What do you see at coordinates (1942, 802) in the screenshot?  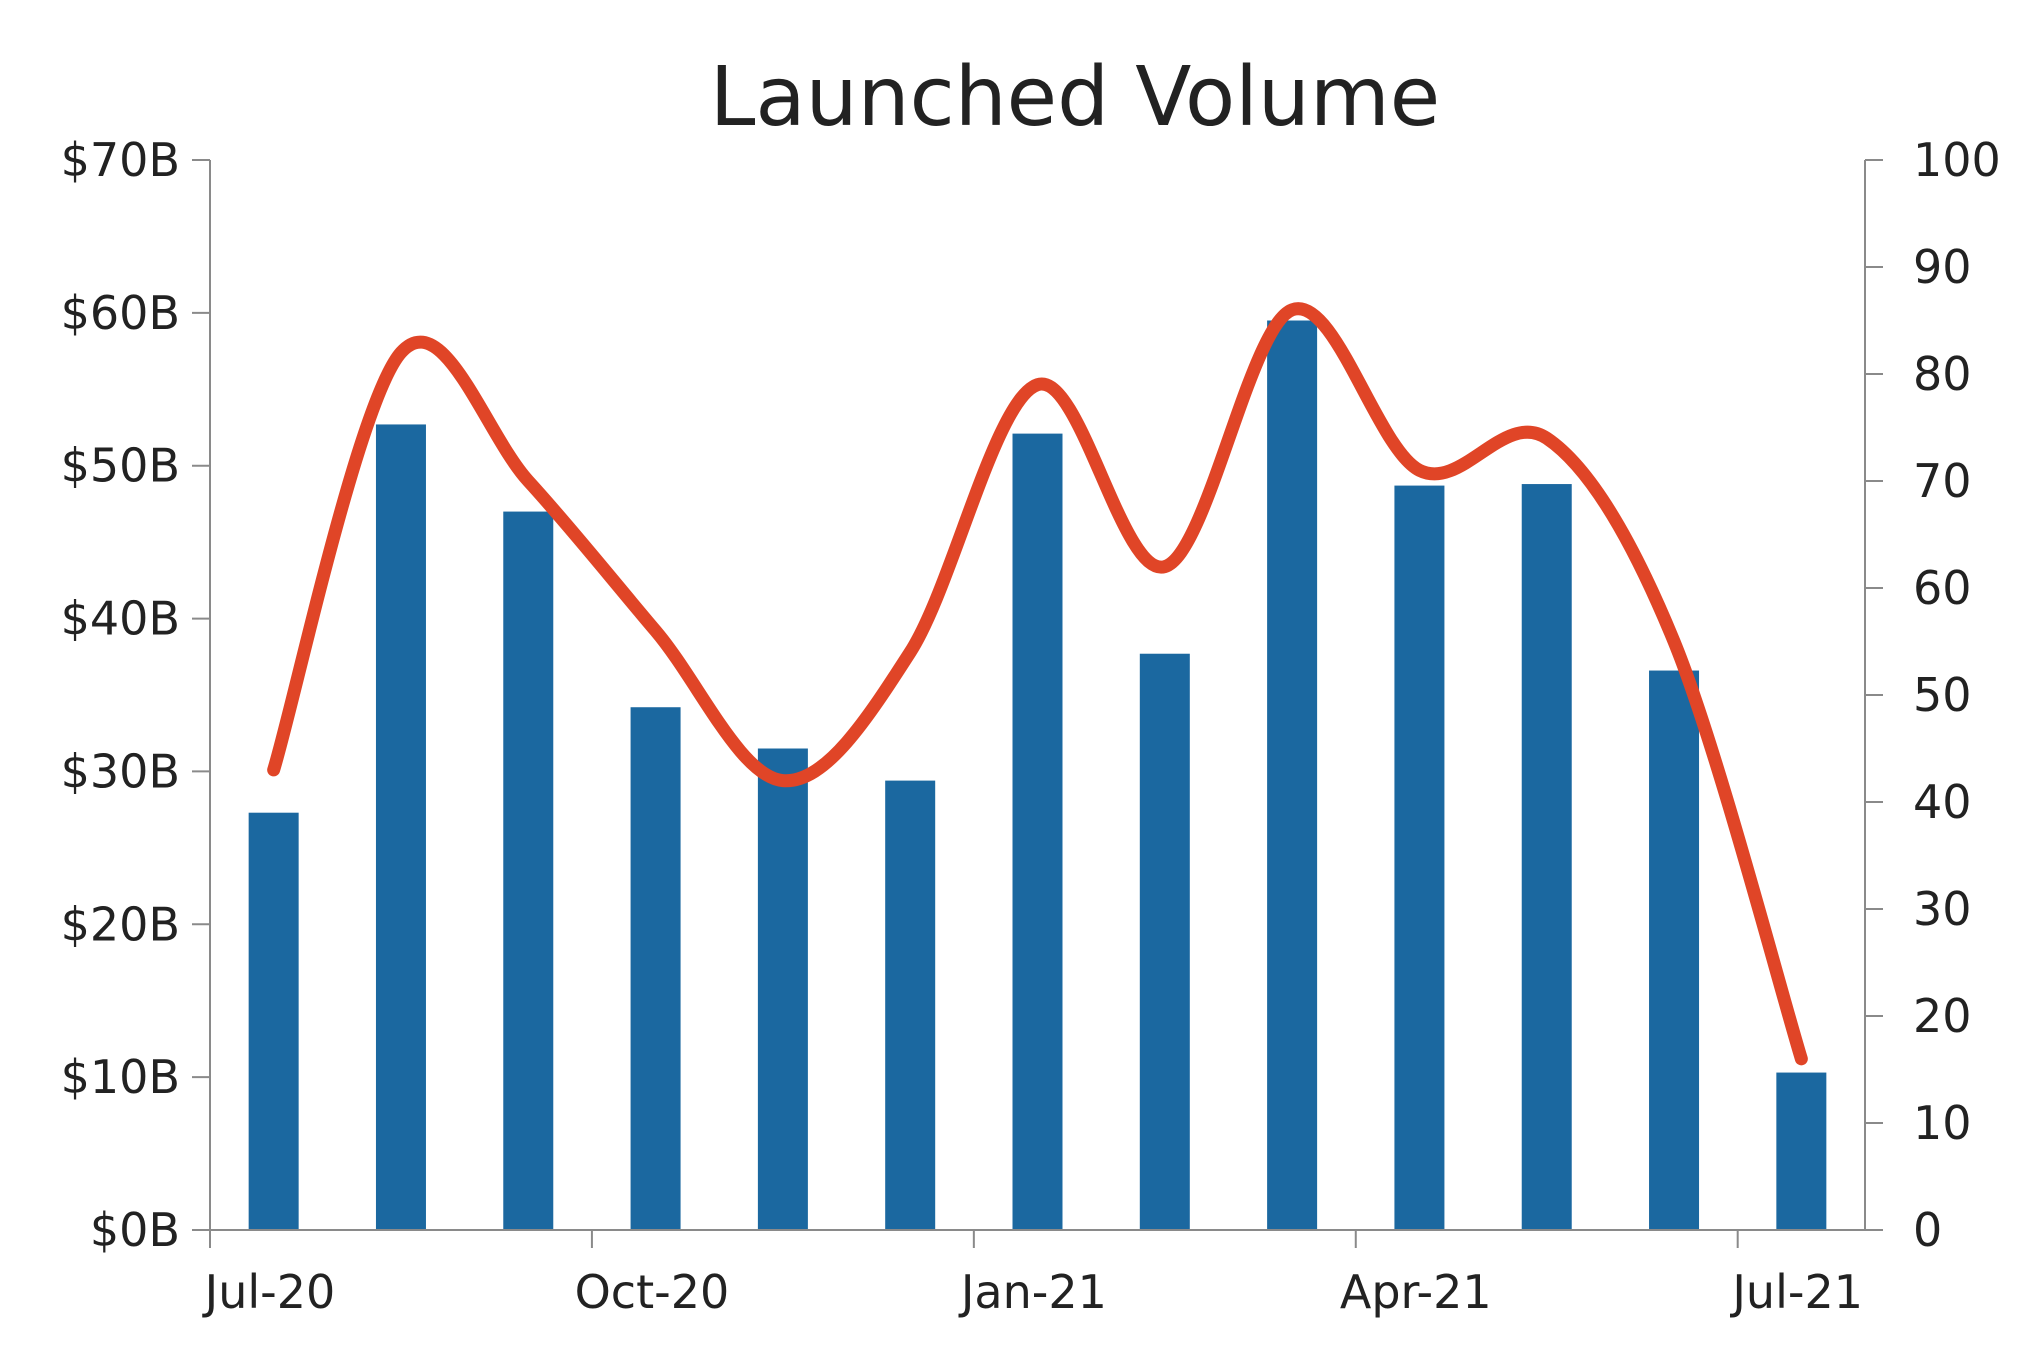 I see `y2-tick-label: 40` at bounding box center [1942, 802].